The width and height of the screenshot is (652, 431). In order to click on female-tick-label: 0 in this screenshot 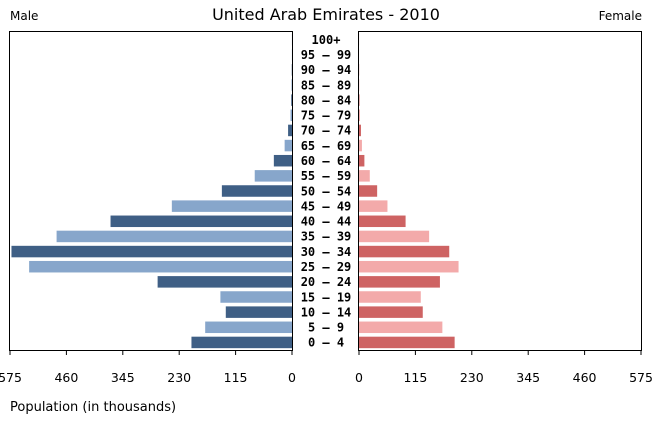, I will do `click(359, 377)`.